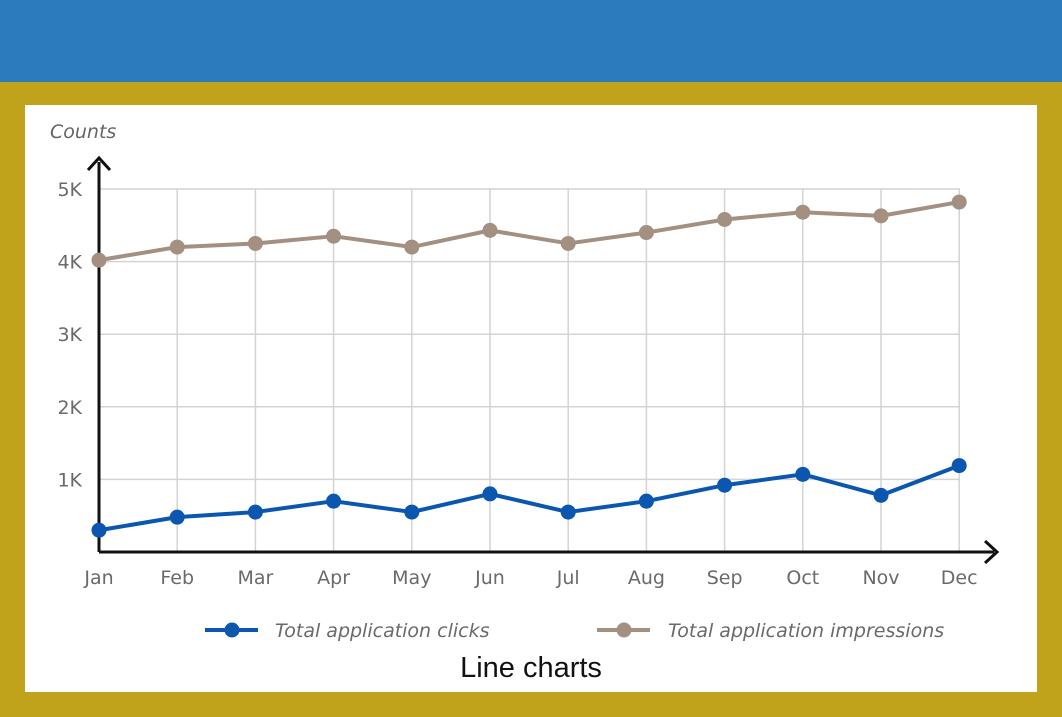 The image size is (1062, 717). Describe the element at coordinates (255, 578) in the screenshot. I see `x-tick-label: Mar` at that location.